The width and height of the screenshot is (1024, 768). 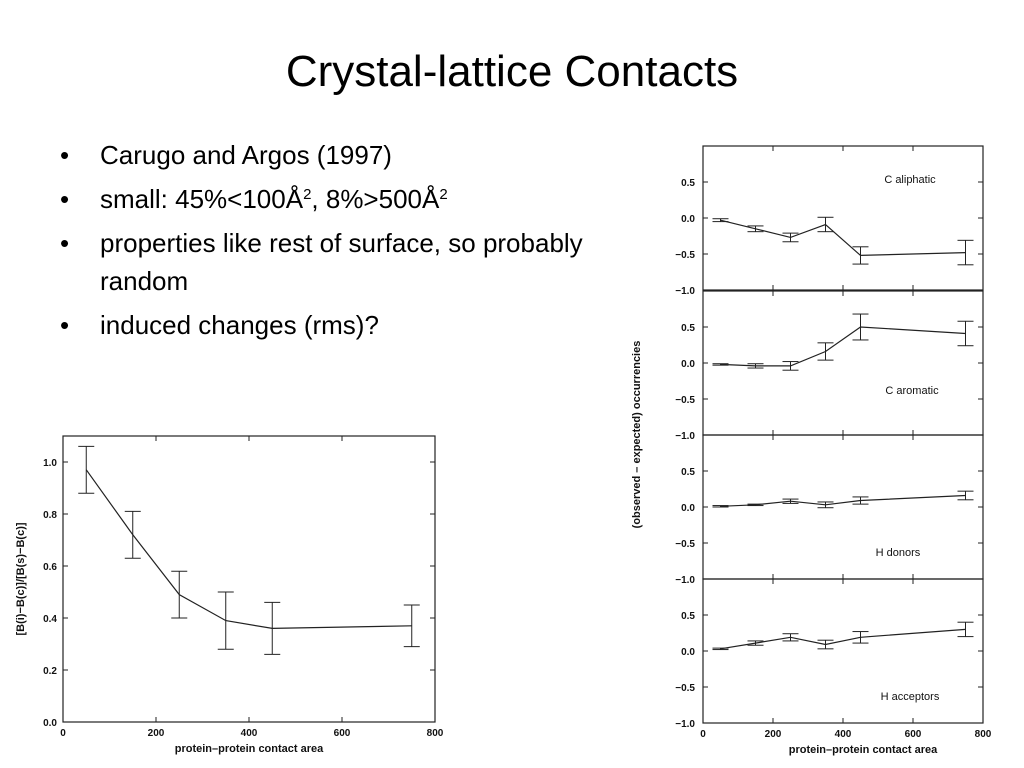 I want to click on y-tick-label: 0.2, so click(x=50, y=671).